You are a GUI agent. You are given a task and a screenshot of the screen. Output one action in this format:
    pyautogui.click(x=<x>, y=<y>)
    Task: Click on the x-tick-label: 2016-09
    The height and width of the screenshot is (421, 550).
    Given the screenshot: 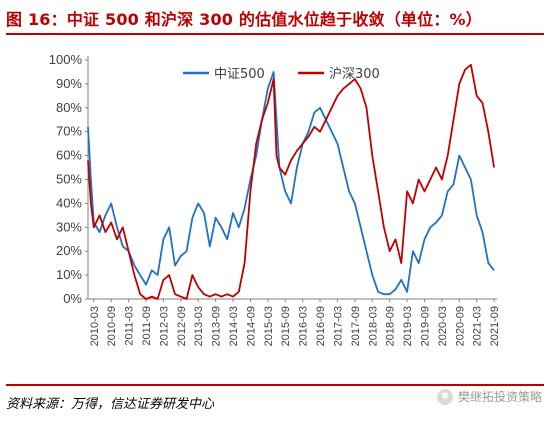 What is the action you would take?
    pyautogui.click(x=321, y=326)
    